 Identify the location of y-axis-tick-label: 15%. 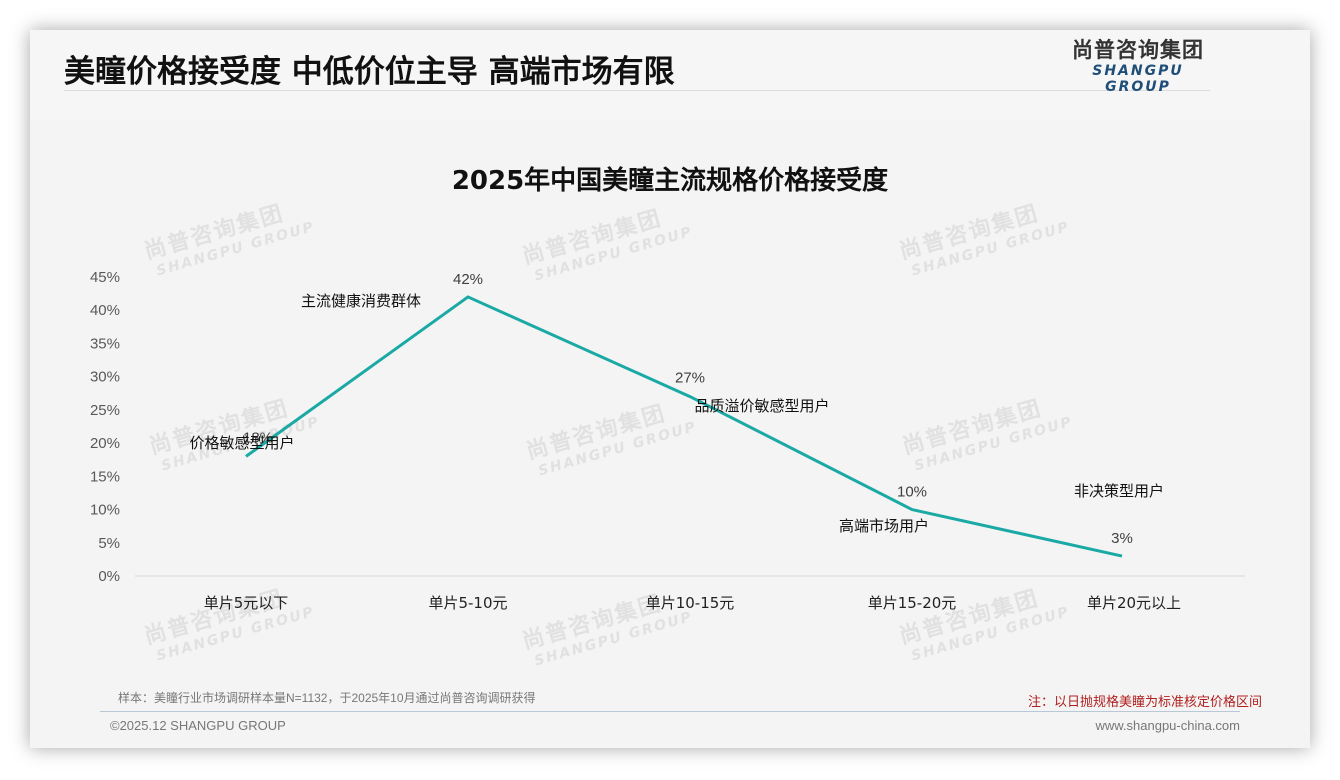
(105, 476).